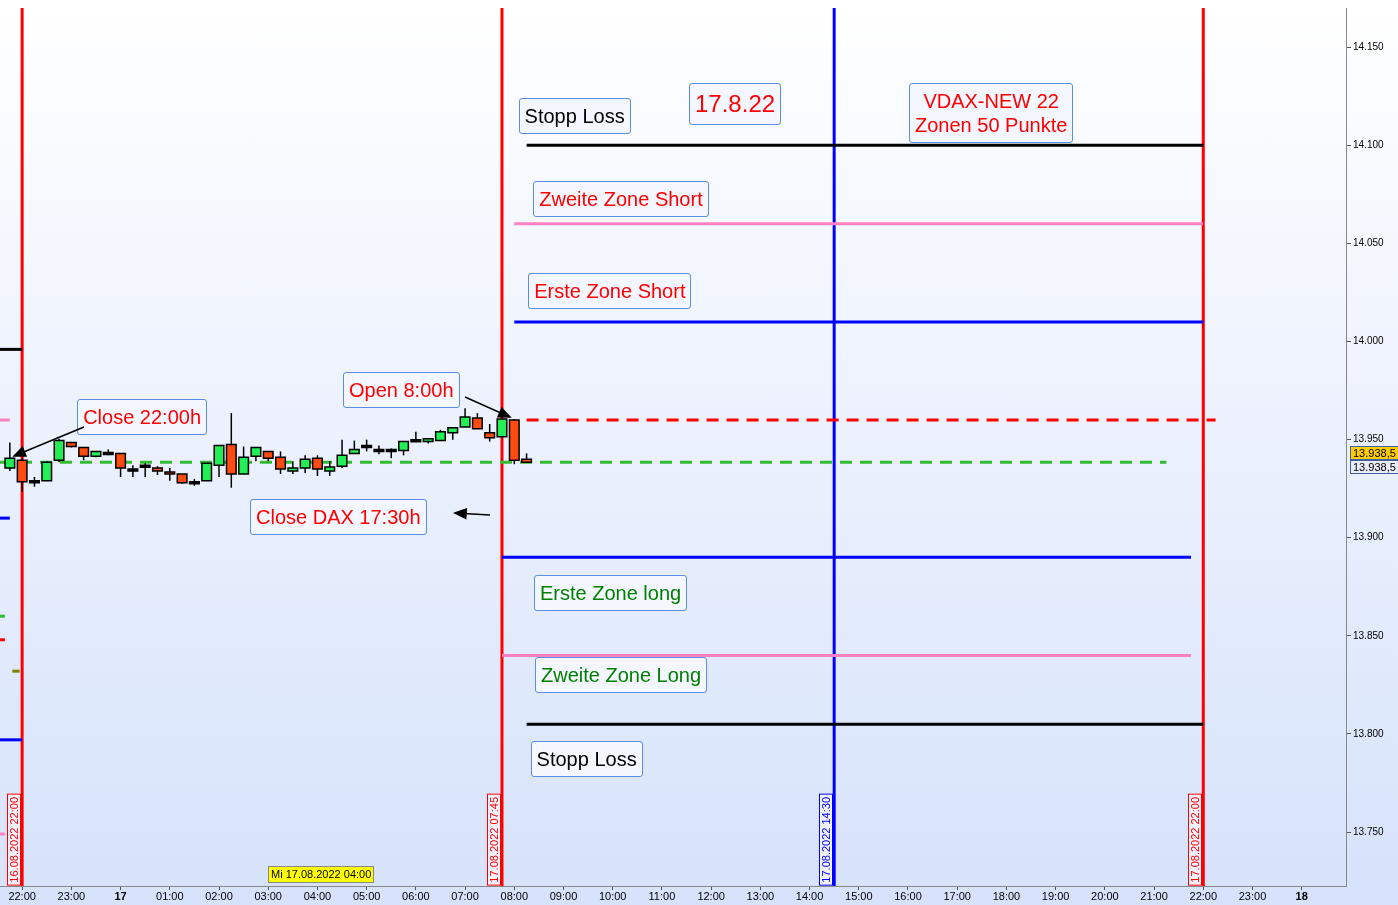 The image size is (1398, 905). What do you see at coordinates (170, 895) in the screenshot?
I see `x-tick-label: 01:00` at bounding box center [170, 895].